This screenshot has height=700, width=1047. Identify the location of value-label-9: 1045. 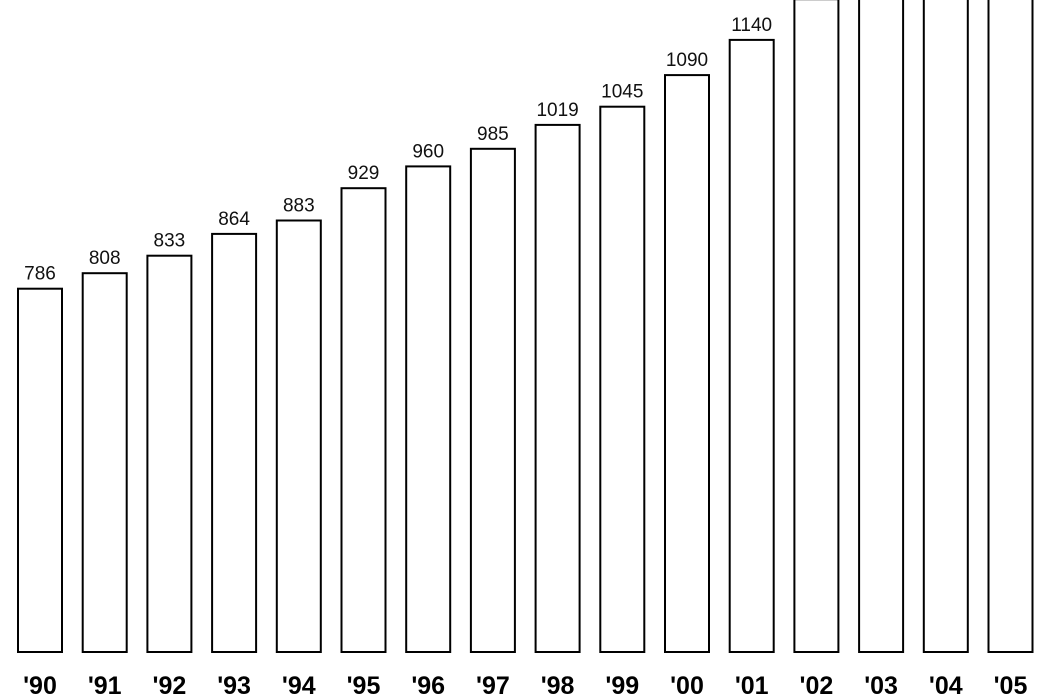
(622, 92).